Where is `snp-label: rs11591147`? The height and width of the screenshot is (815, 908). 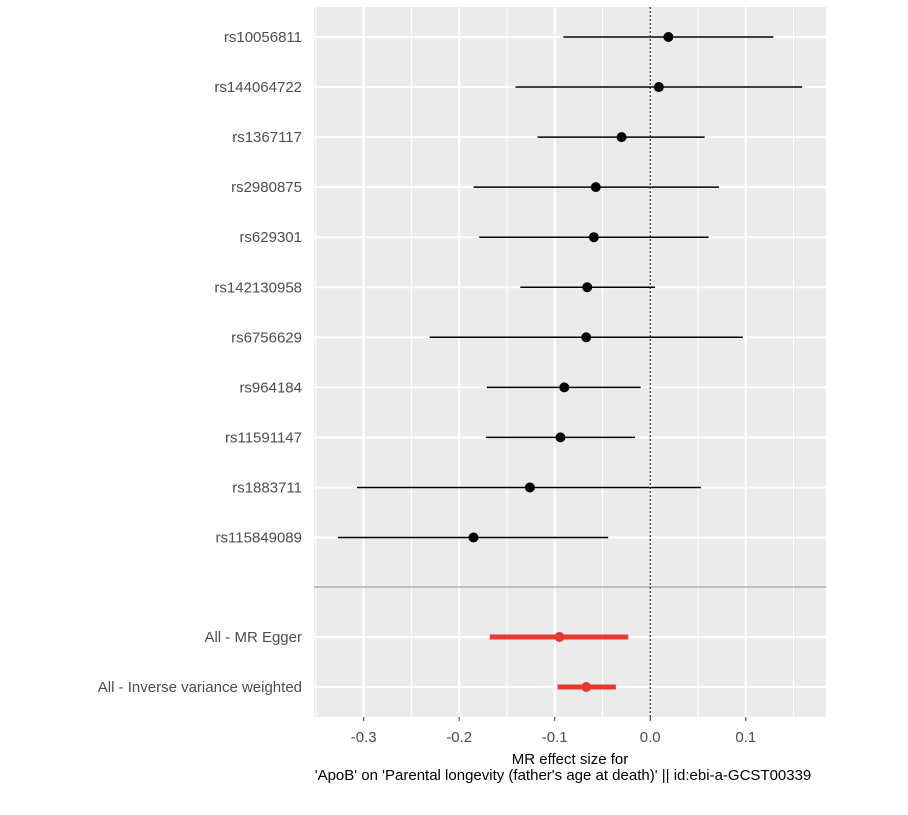
snp-label: rs11591147 is located at coordinates (263, 437).